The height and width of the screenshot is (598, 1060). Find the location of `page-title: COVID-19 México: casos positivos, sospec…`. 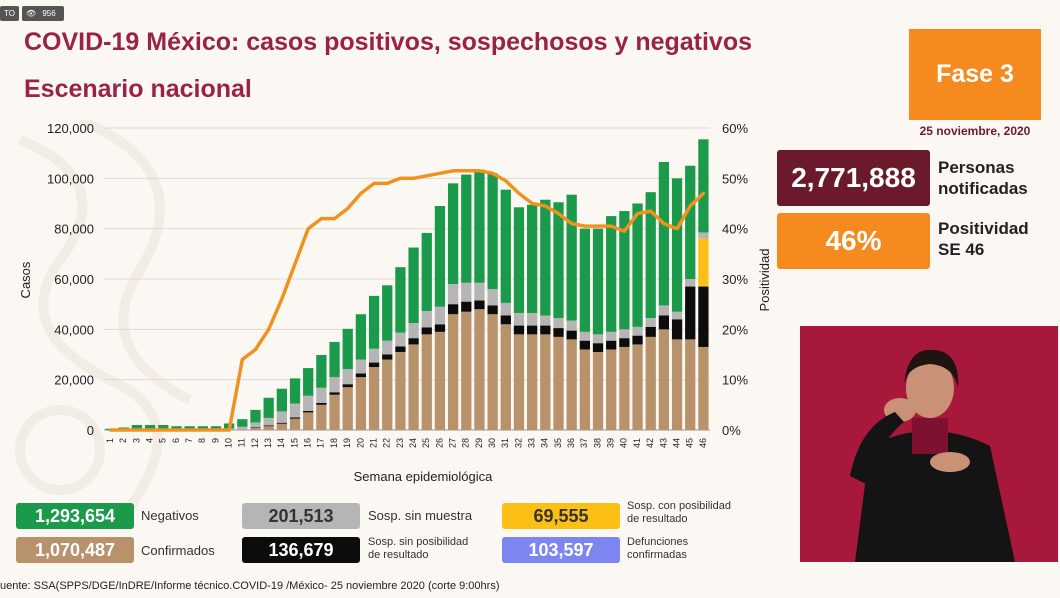

page-title: COVID-19 México: casos positivos, sospec… is located at coordinates (388, 42).